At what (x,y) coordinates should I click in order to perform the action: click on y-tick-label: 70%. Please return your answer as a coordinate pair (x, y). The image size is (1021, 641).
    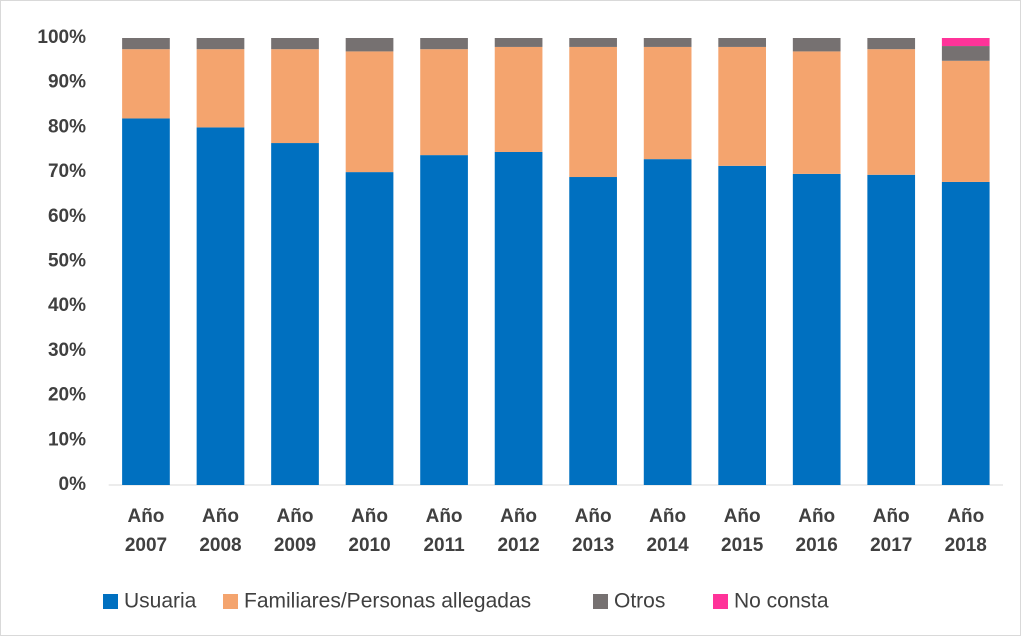
    Looking at the image, I should click on (67, 171).